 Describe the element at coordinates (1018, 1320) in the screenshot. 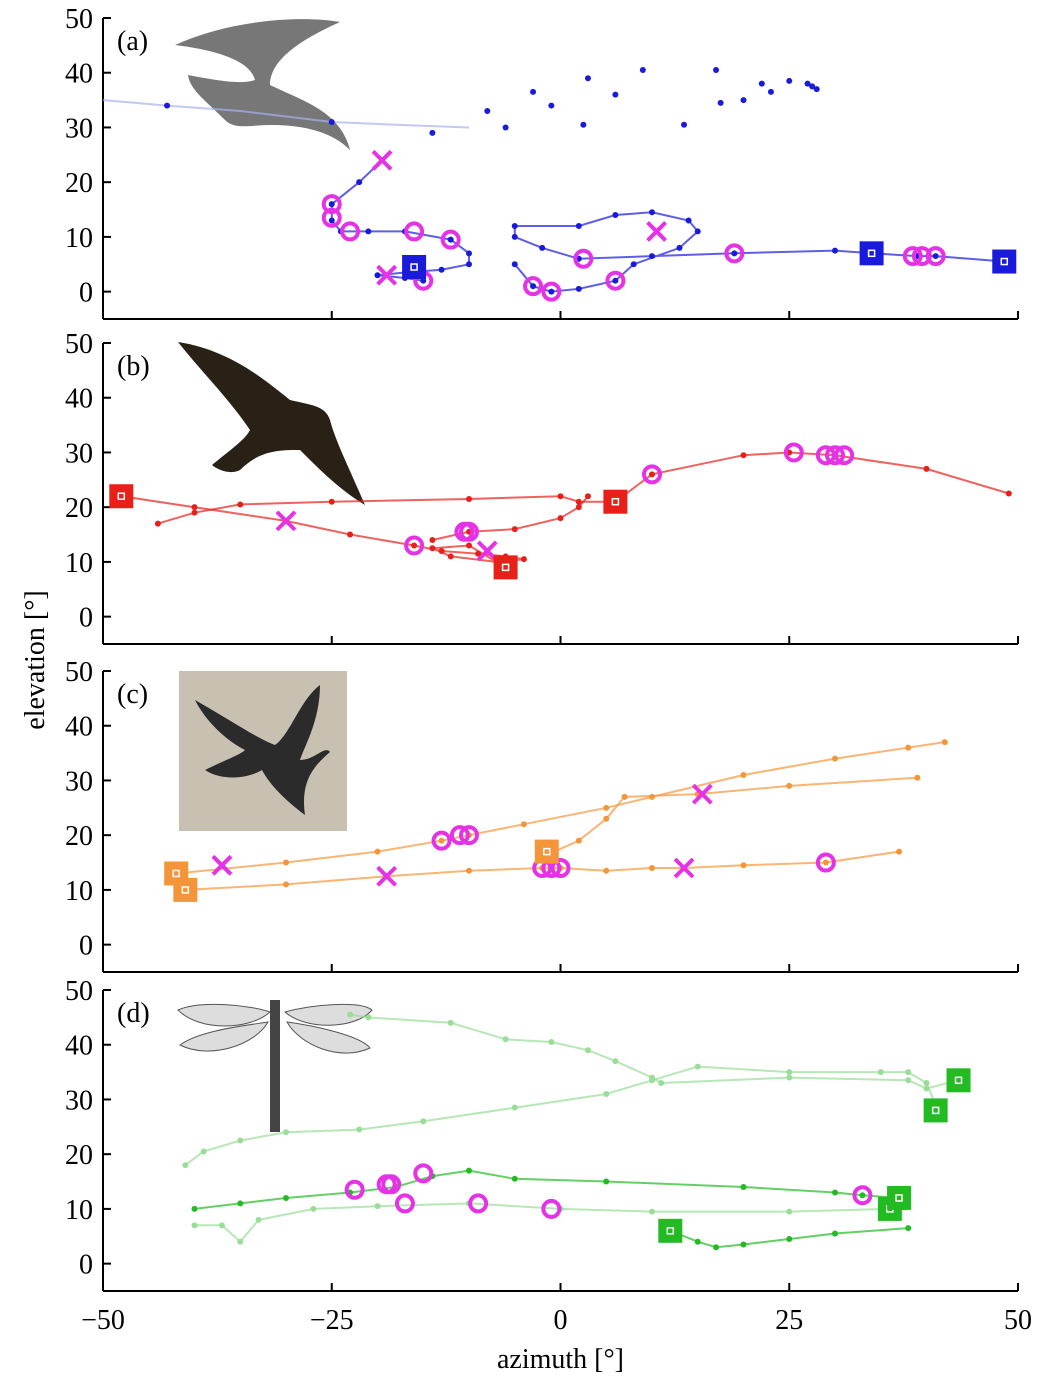

I see `x-tick-label: 50` at that location.